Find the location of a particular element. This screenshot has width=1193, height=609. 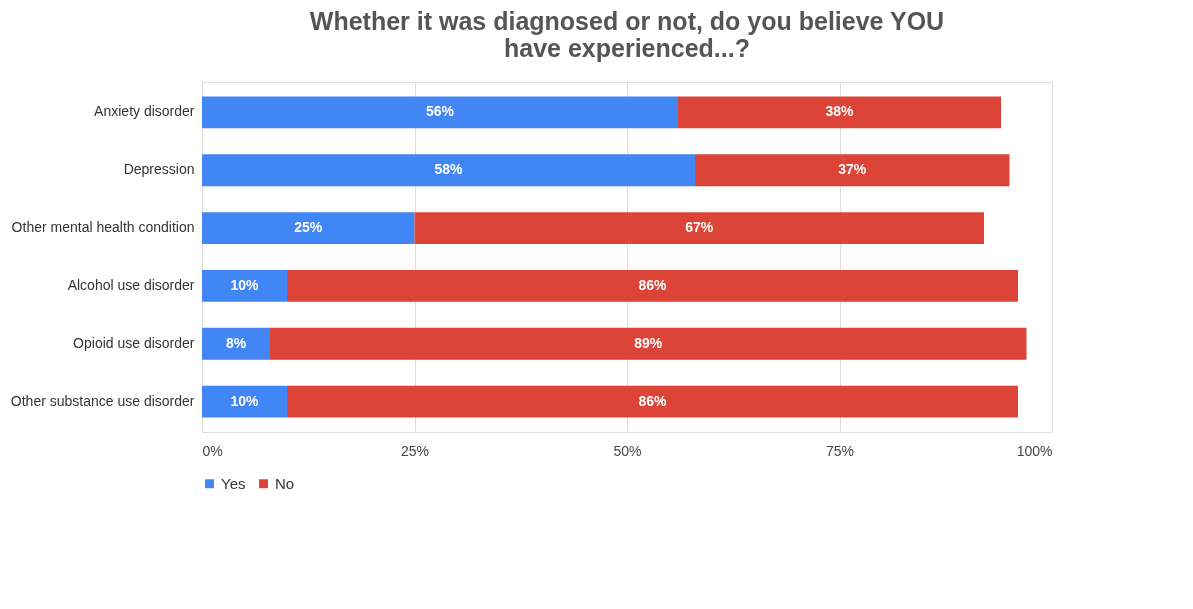

data-label: 25% is located at coordinates (308, 227).